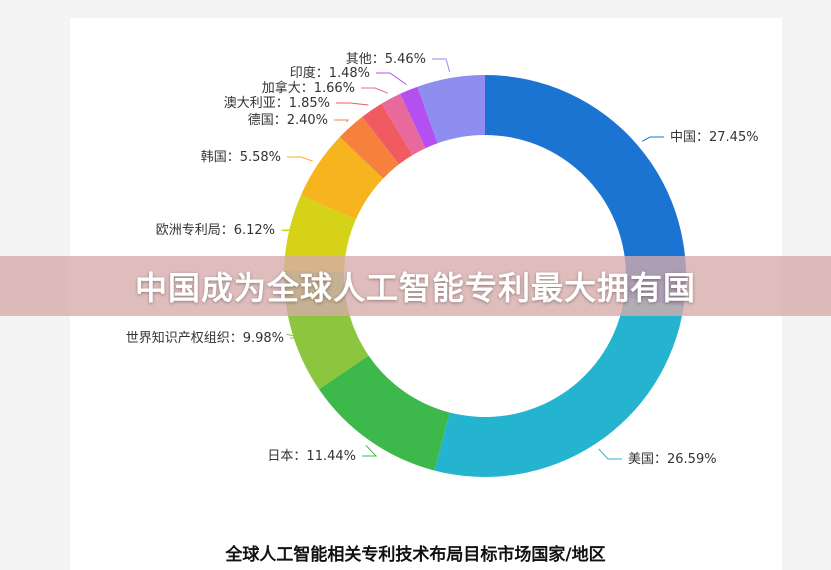  Describe the element at coordinates (672, 459) in the screenshot. I see `slice-label-1: 美国：26.59%` at that location.